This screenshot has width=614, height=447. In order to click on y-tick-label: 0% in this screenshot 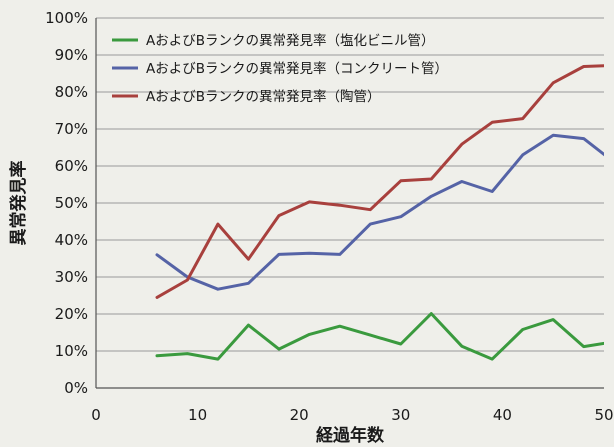, I will do `click(76, 388)`.